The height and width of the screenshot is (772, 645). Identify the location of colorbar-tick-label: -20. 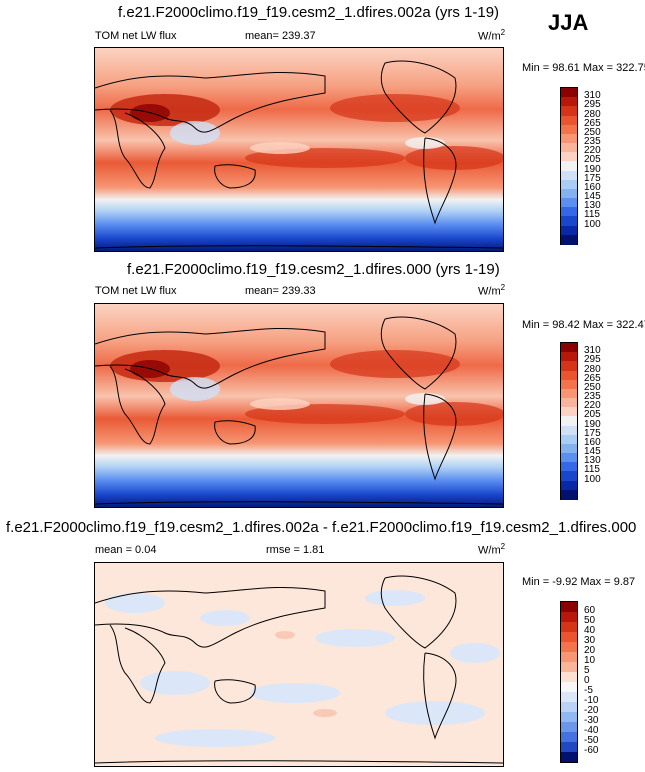
(591, 710).